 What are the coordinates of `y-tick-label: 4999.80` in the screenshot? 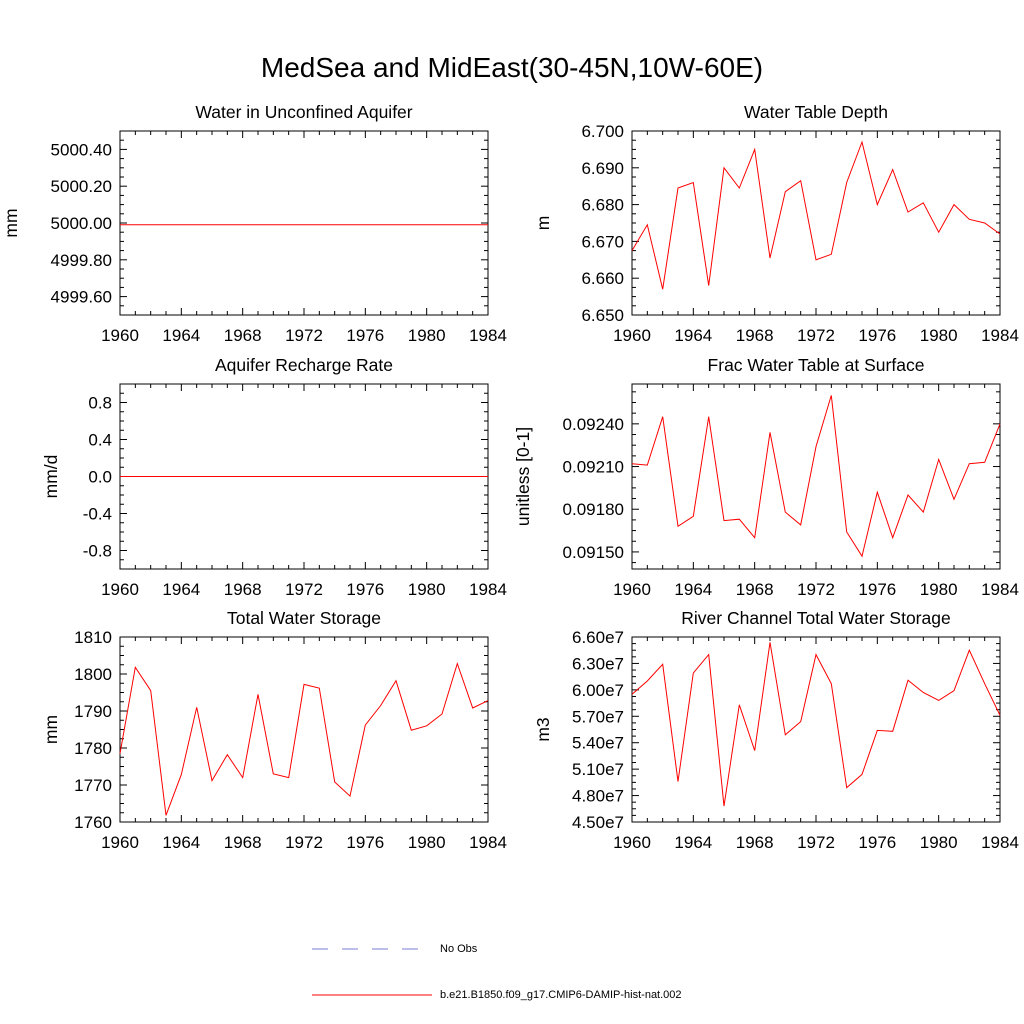 It's located at (81, 260).